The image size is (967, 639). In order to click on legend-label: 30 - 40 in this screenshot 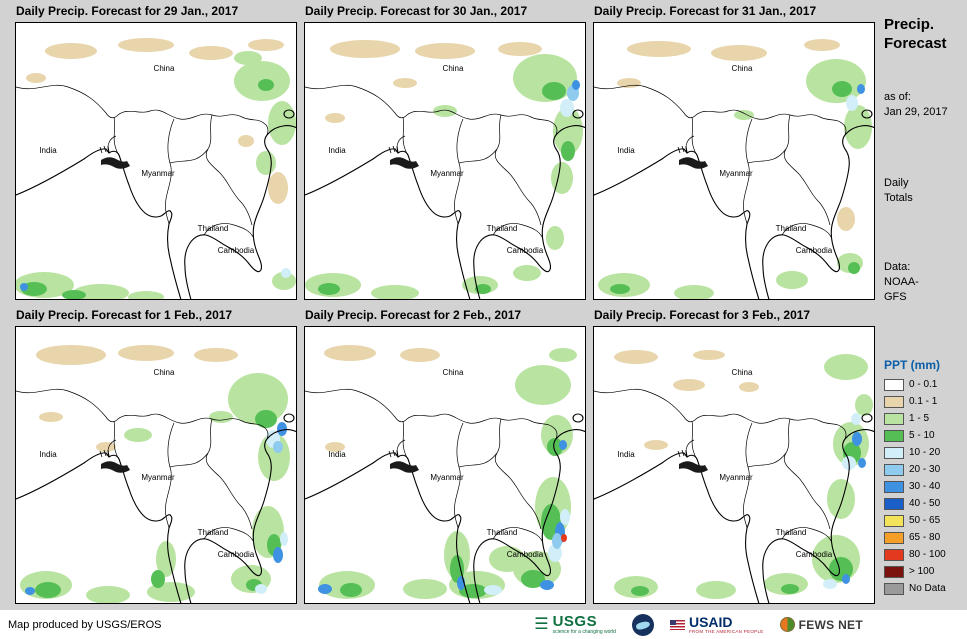, I will do `click(925, 486)`.